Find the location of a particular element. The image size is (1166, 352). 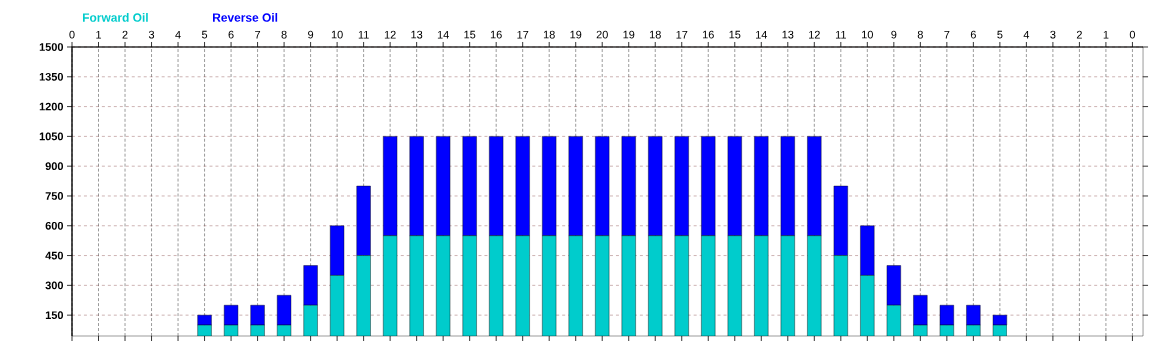

y-tick-label: 1350 is located at coordinates (51, 76).